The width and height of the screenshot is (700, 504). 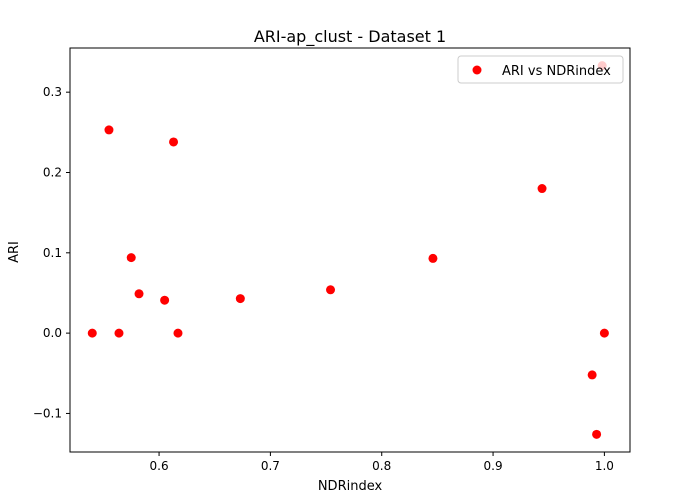 What do you see at coordinates (159, 466) in the screenshot?
I see `x-tick-label: 0.6` at bounding box center [159, 466].